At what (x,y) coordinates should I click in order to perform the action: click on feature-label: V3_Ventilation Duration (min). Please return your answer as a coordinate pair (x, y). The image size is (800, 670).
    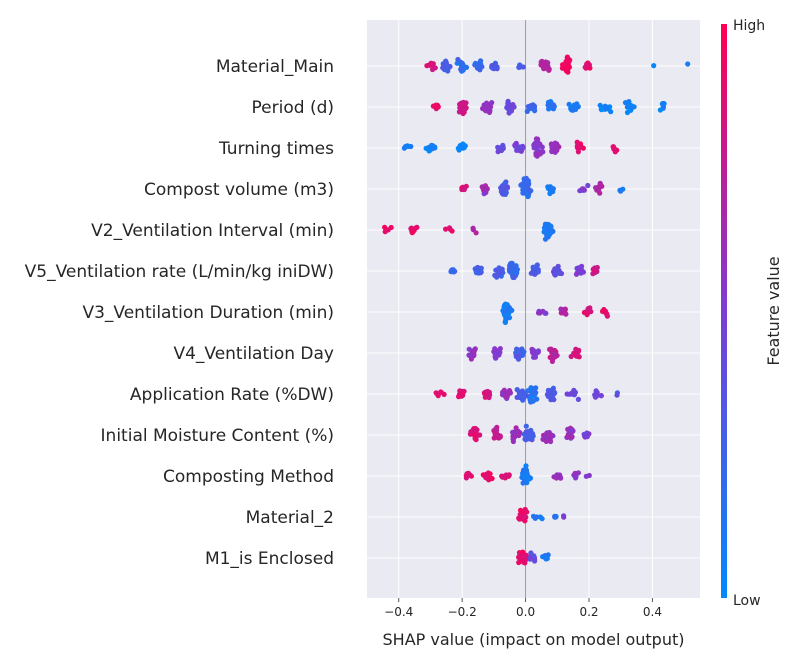
    Looking at the image, I should click on (208, 313).